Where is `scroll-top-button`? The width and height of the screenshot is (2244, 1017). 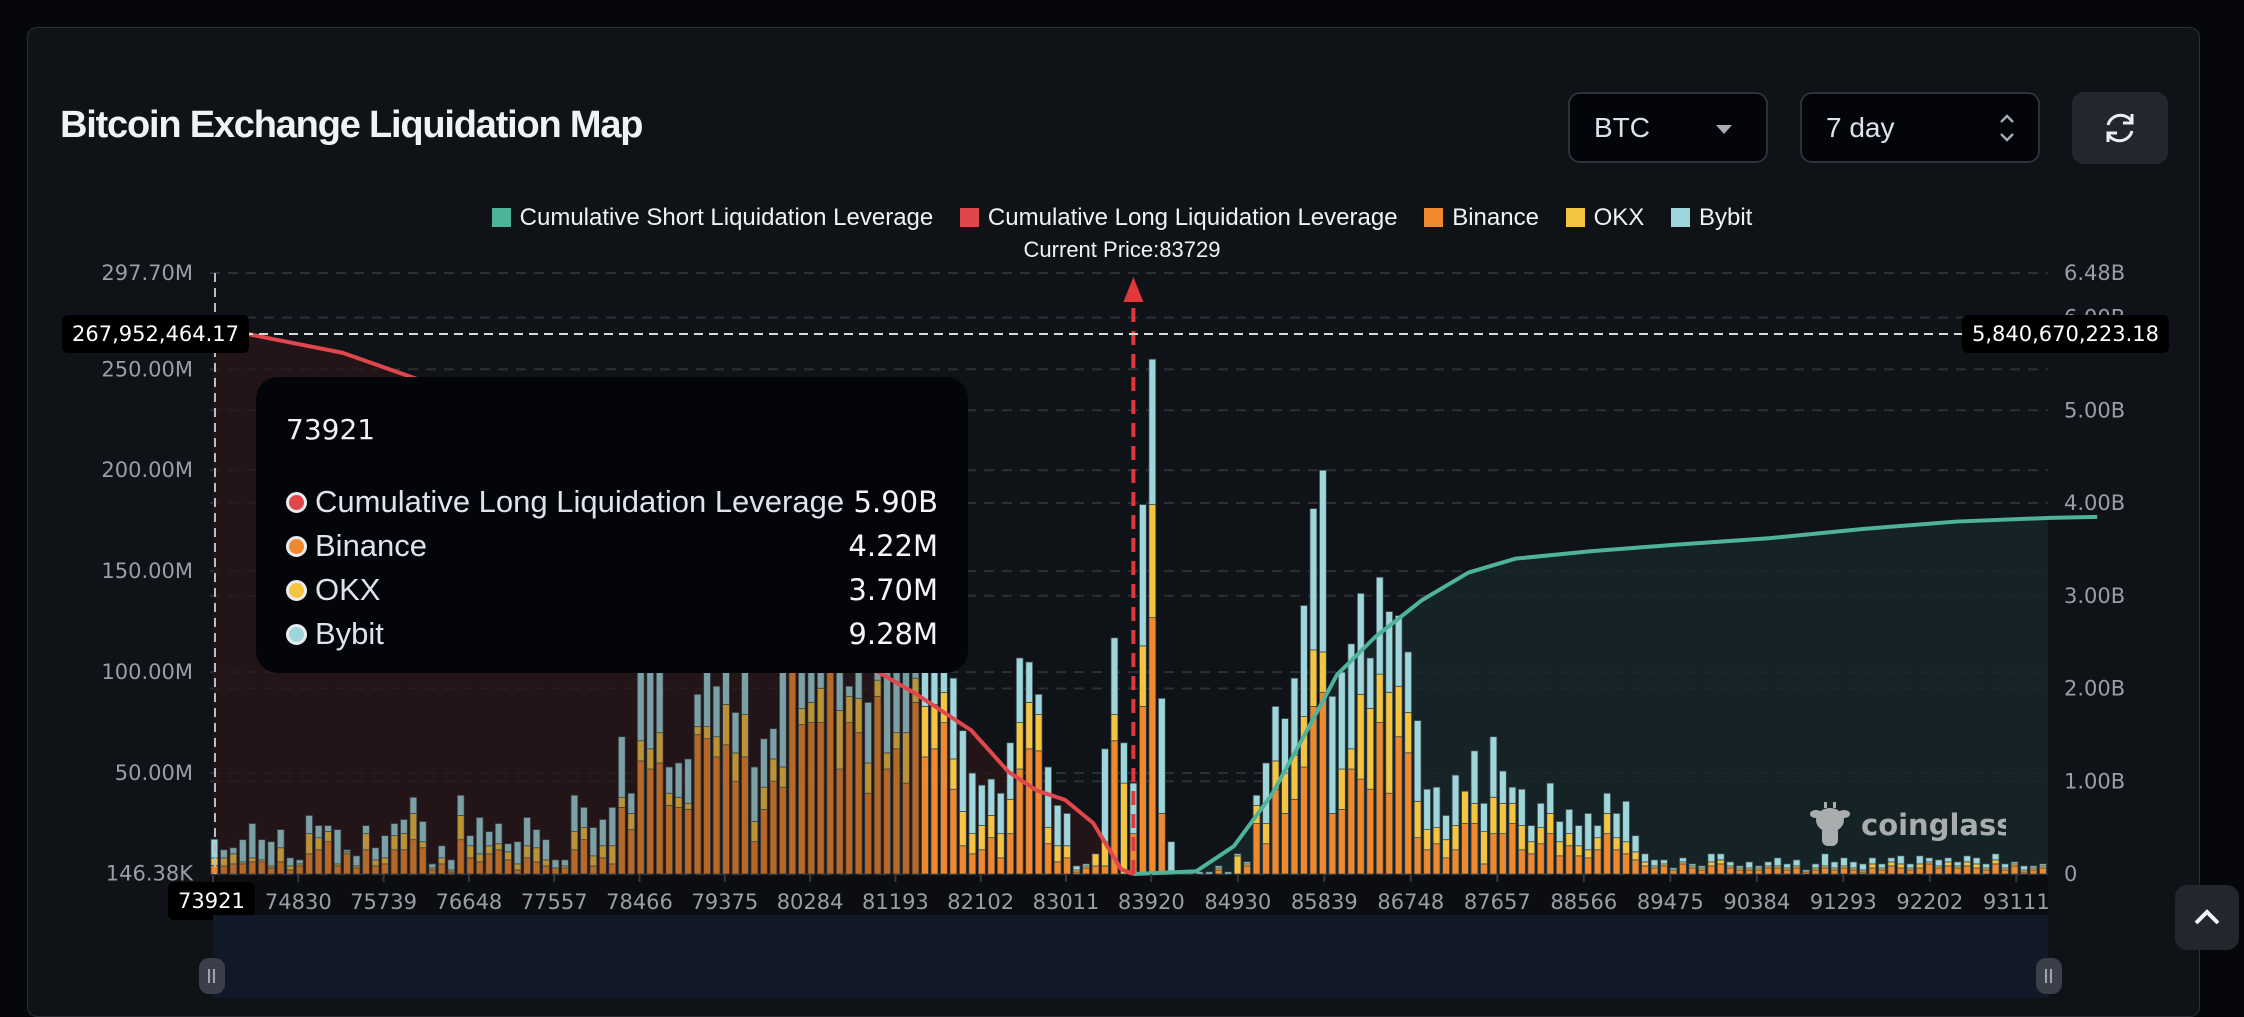 scroll-top-button is located at coordinates (2207, 917).